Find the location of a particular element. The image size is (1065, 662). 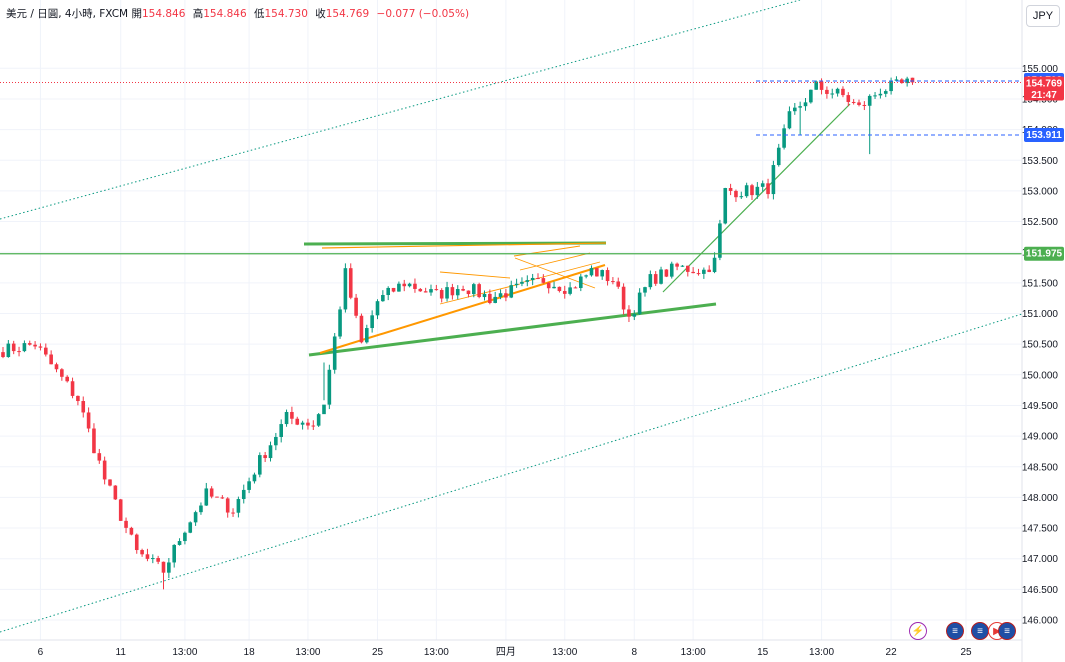

y-tick-label: 151.500 is located at coordinates (1040, 283).